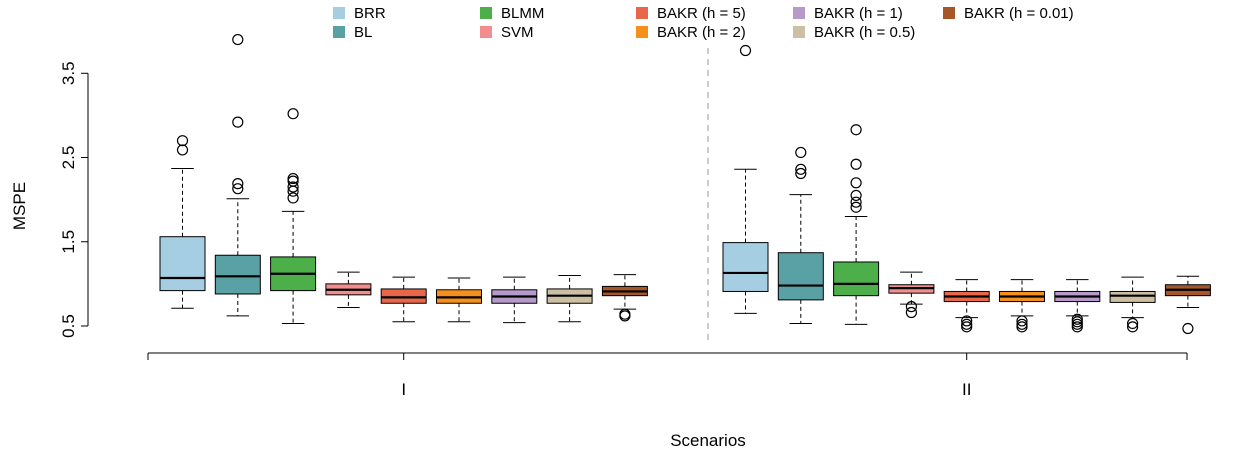  What do you see at coordinates (701, 32) in the screenshot?
I see `legend-label: BAKR (h = 2)` at bounding box center [701, 32].